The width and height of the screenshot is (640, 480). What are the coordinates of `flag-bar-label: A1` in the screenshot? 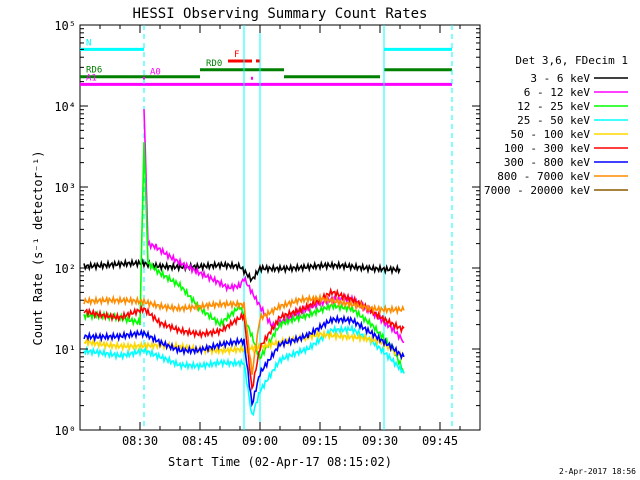 It's located at (91, 78).